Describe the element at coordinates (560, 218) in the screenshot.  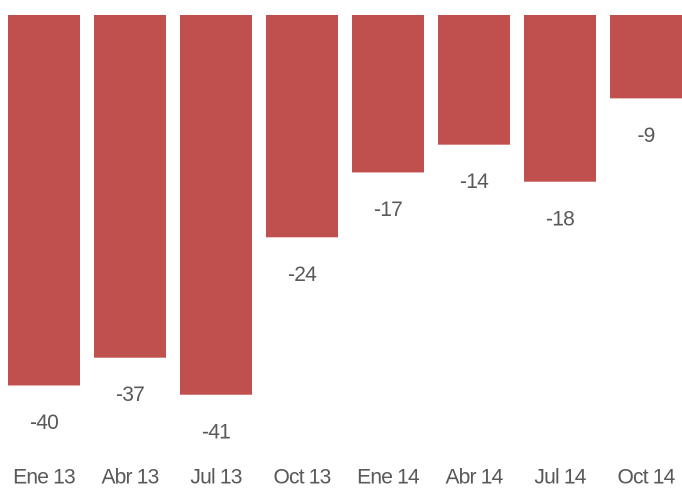
I see `value-label: -18` at that location.